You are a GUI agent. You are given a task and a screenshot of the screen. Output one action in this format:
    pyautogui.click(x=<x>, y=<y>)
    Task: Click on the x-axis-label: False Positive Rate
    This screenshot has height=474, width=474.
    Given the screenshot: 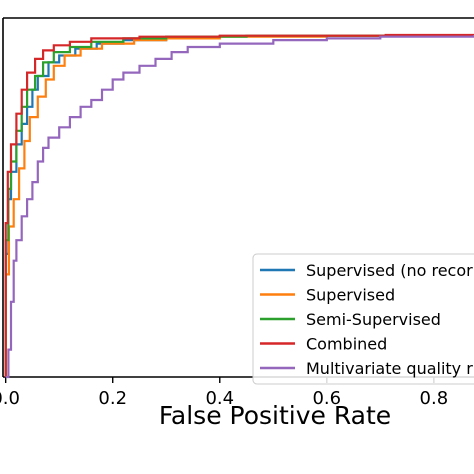 What is the action you would take?
    pyautogui.click(x=275, y=415)
    